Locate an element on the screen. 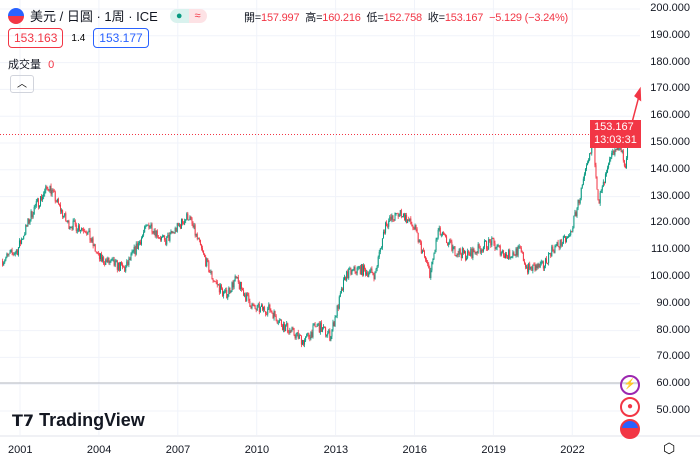 The image size is (700, 465). lightning-event-icon: ⚡ is located at coordinates (630, 385).